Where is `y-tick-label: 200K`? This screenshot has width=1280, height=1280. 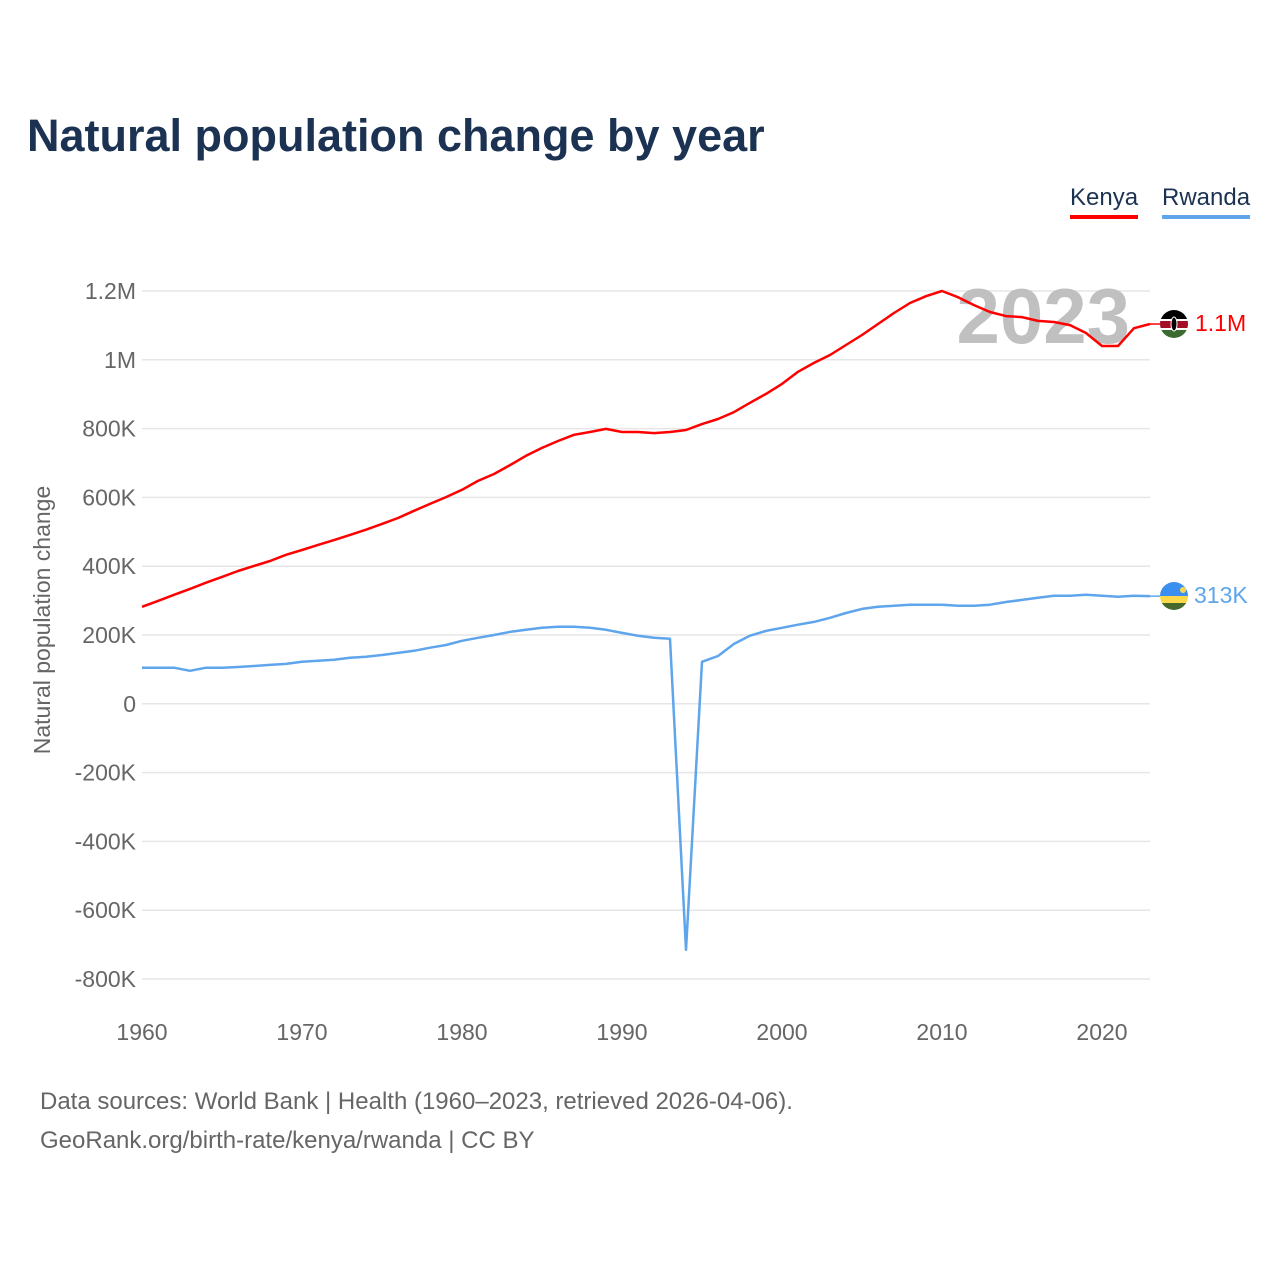 y-tick-label: 200K is located at coordinates (109, 635).